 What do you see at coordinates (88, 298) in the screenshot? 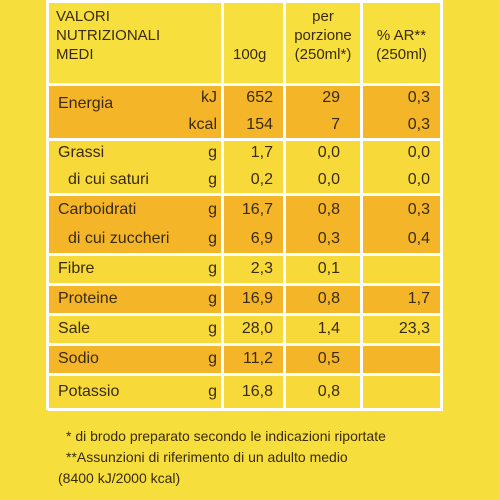
I see `row-label: Proteine` at bounding box center [88, 298].